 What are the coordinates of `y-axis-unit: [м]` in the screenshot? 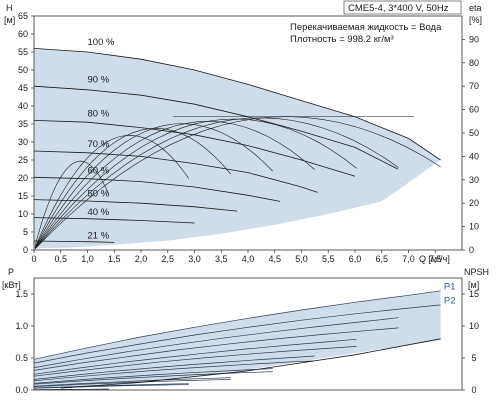 It's located at (9, 20).